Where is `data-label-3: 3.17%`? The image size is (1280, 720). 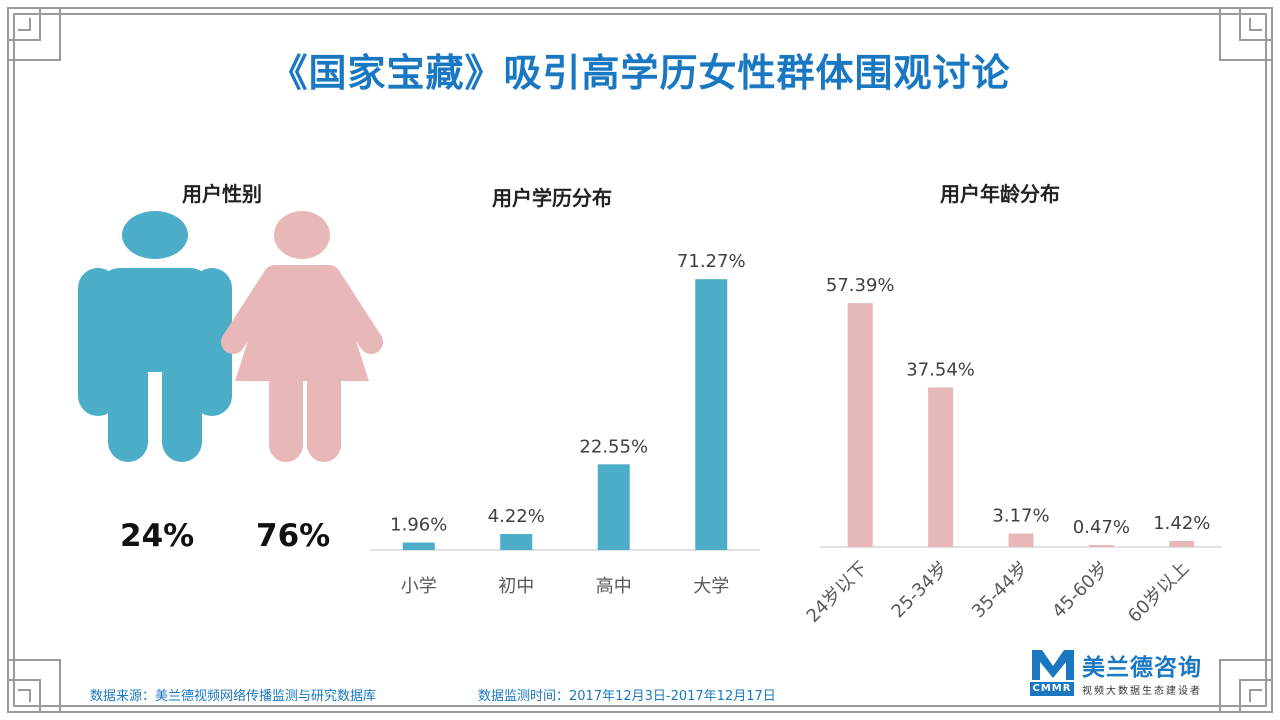
data-label-3: 3.17% is located at coordinates (1020, 516).